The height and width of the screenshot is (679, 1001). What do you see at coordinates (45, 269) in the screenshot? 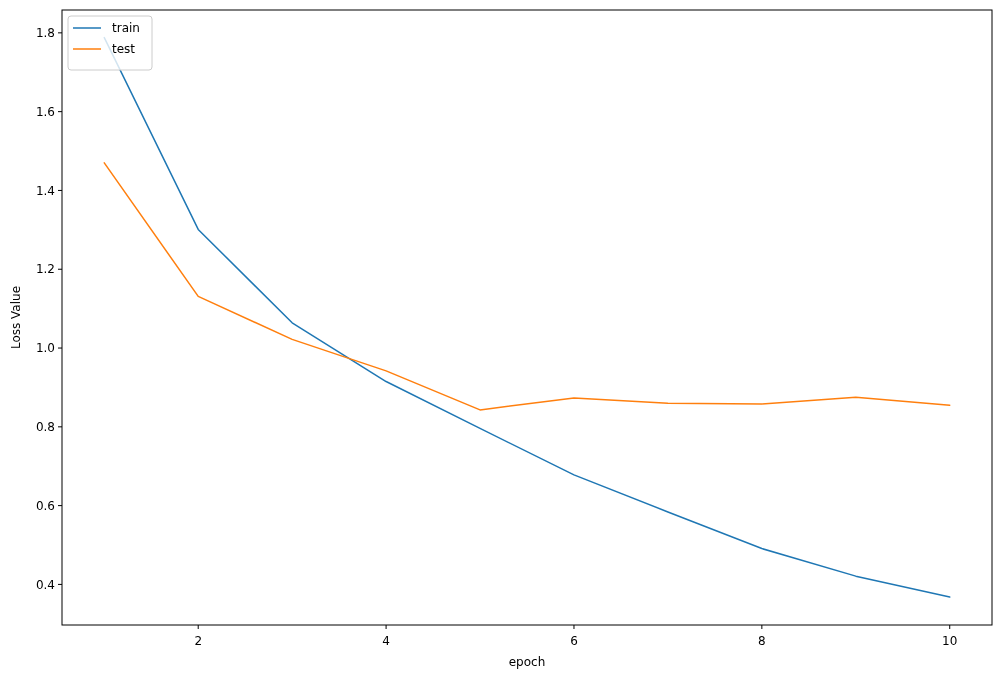
I see `y-tick-label: 1.2` at bounding box center [45, 269].